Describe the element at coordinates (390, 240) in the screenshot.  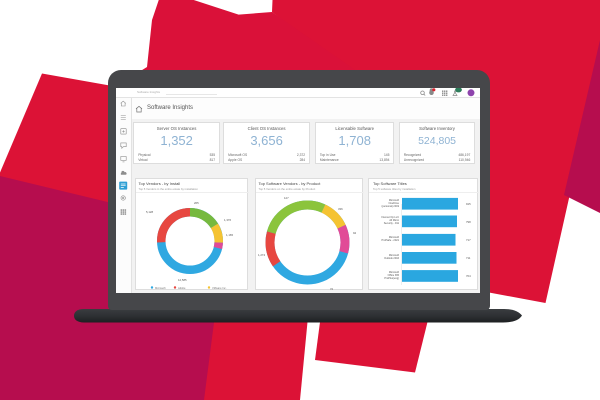
I see `svg-text: ProfSafe - 2021` at that location.